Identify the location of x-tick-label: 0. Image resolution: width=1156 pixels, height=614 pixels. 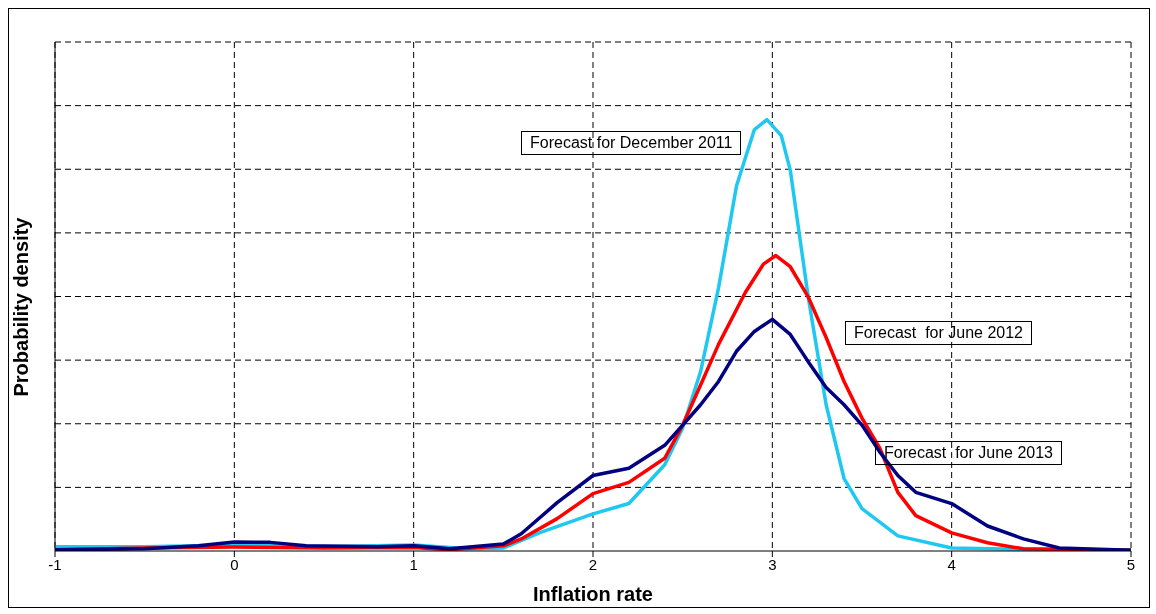
(234, 564).